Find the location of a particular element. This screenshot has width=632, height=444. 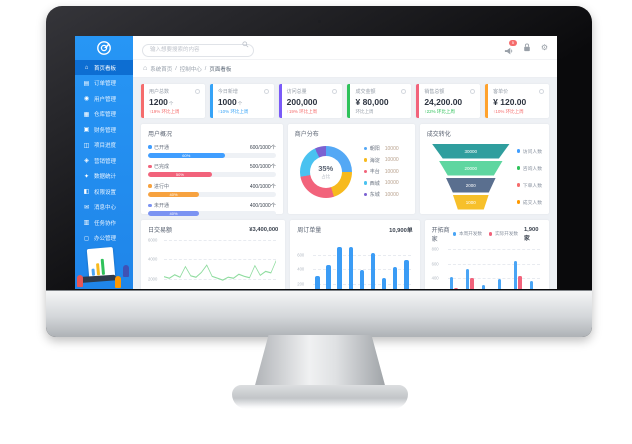

menu-icon: ▦ is located at coordinates (86, 114).